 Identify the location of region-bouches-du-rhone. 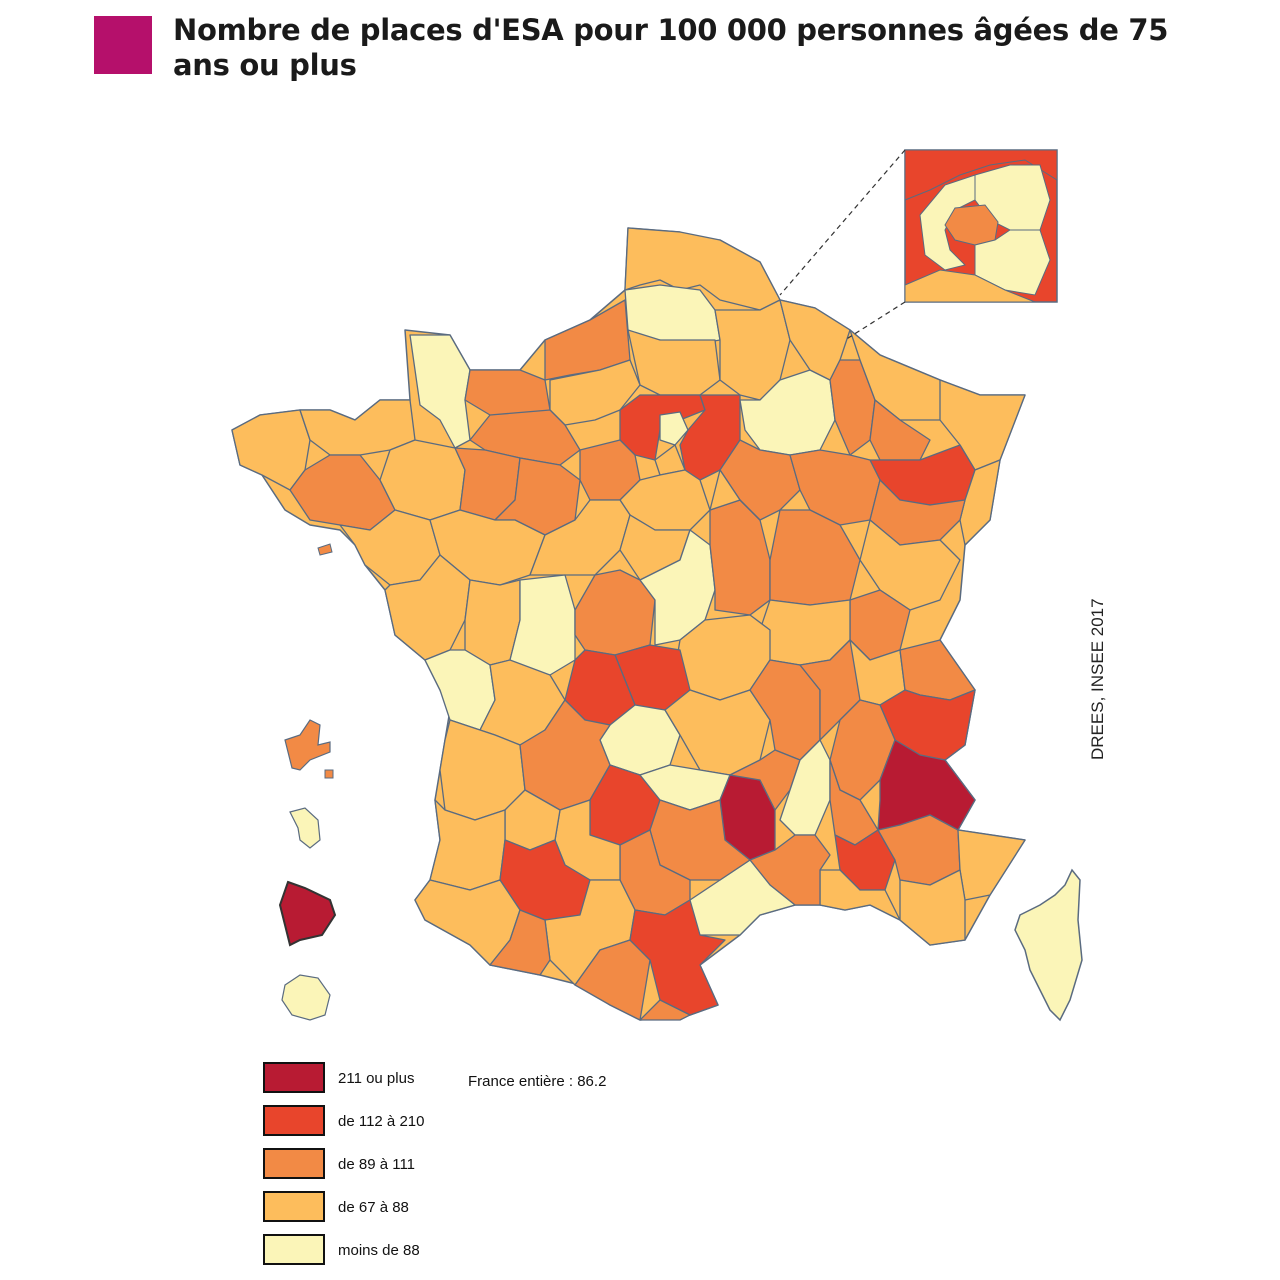
(860, 895).